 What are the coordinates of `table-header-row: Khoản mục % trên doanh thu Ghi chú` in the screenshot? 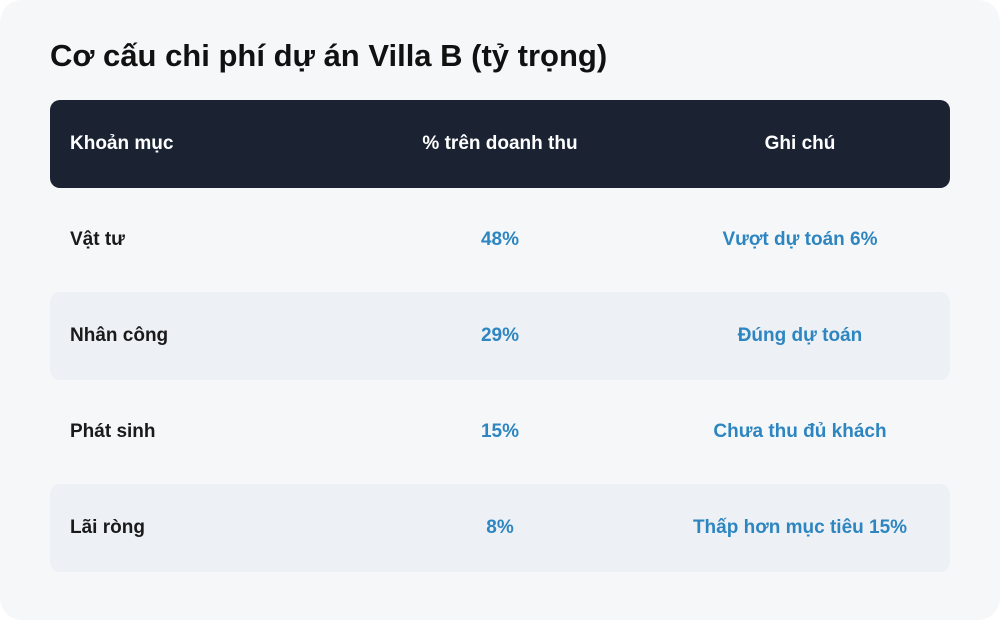 It's located at (500, 144).